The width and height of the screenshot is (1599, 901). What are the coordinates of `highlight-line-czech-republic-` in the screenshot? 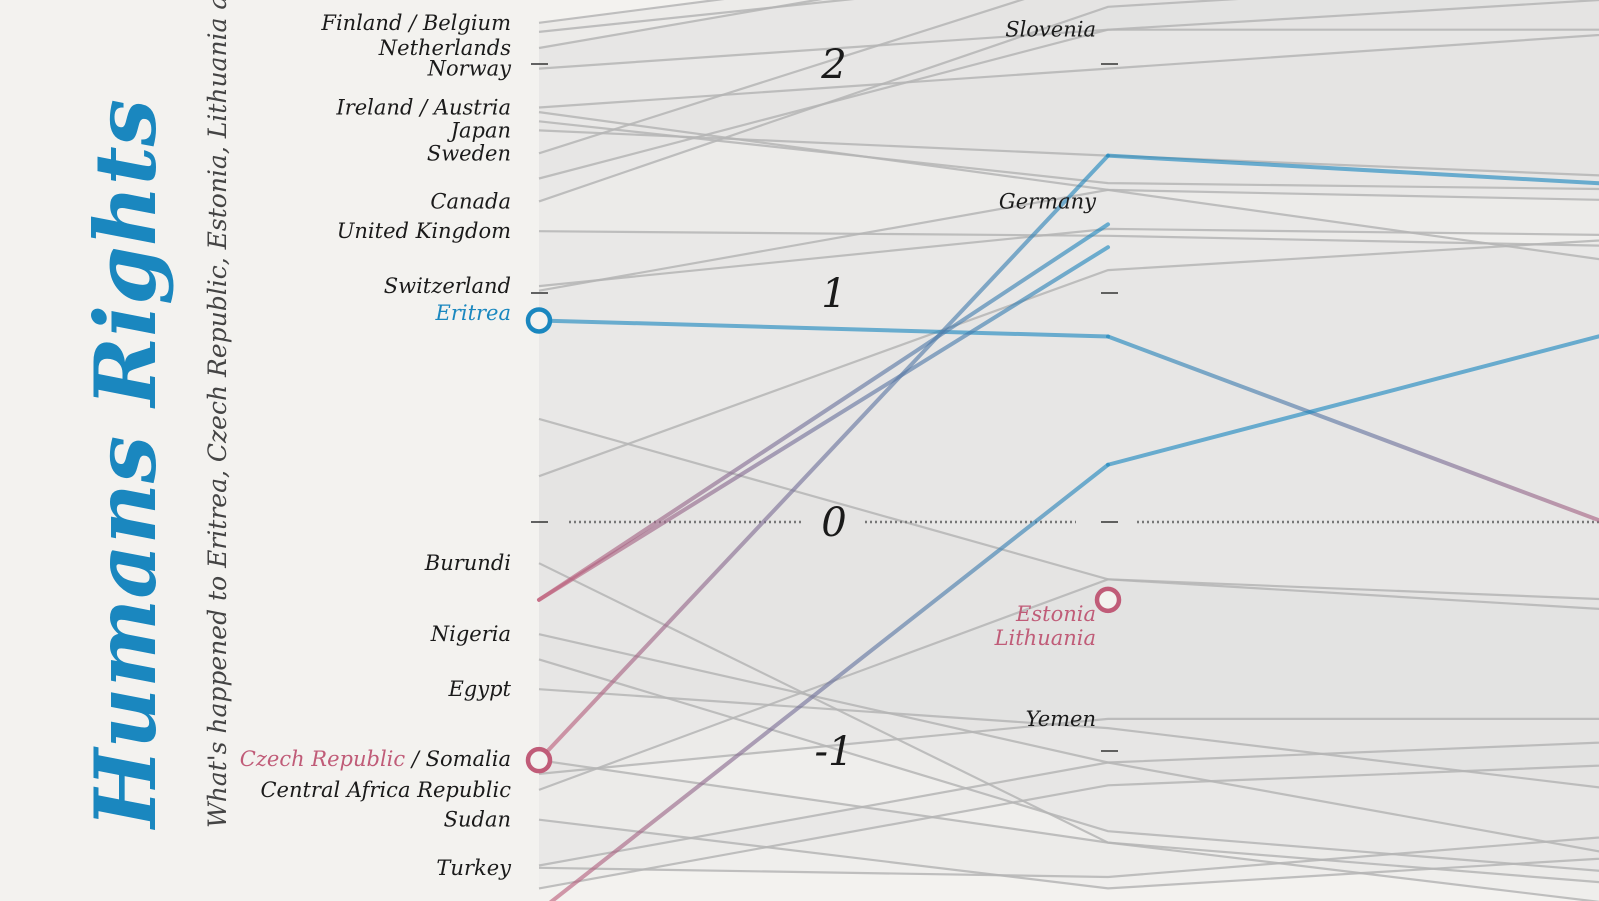 It's located at (1352, 400).